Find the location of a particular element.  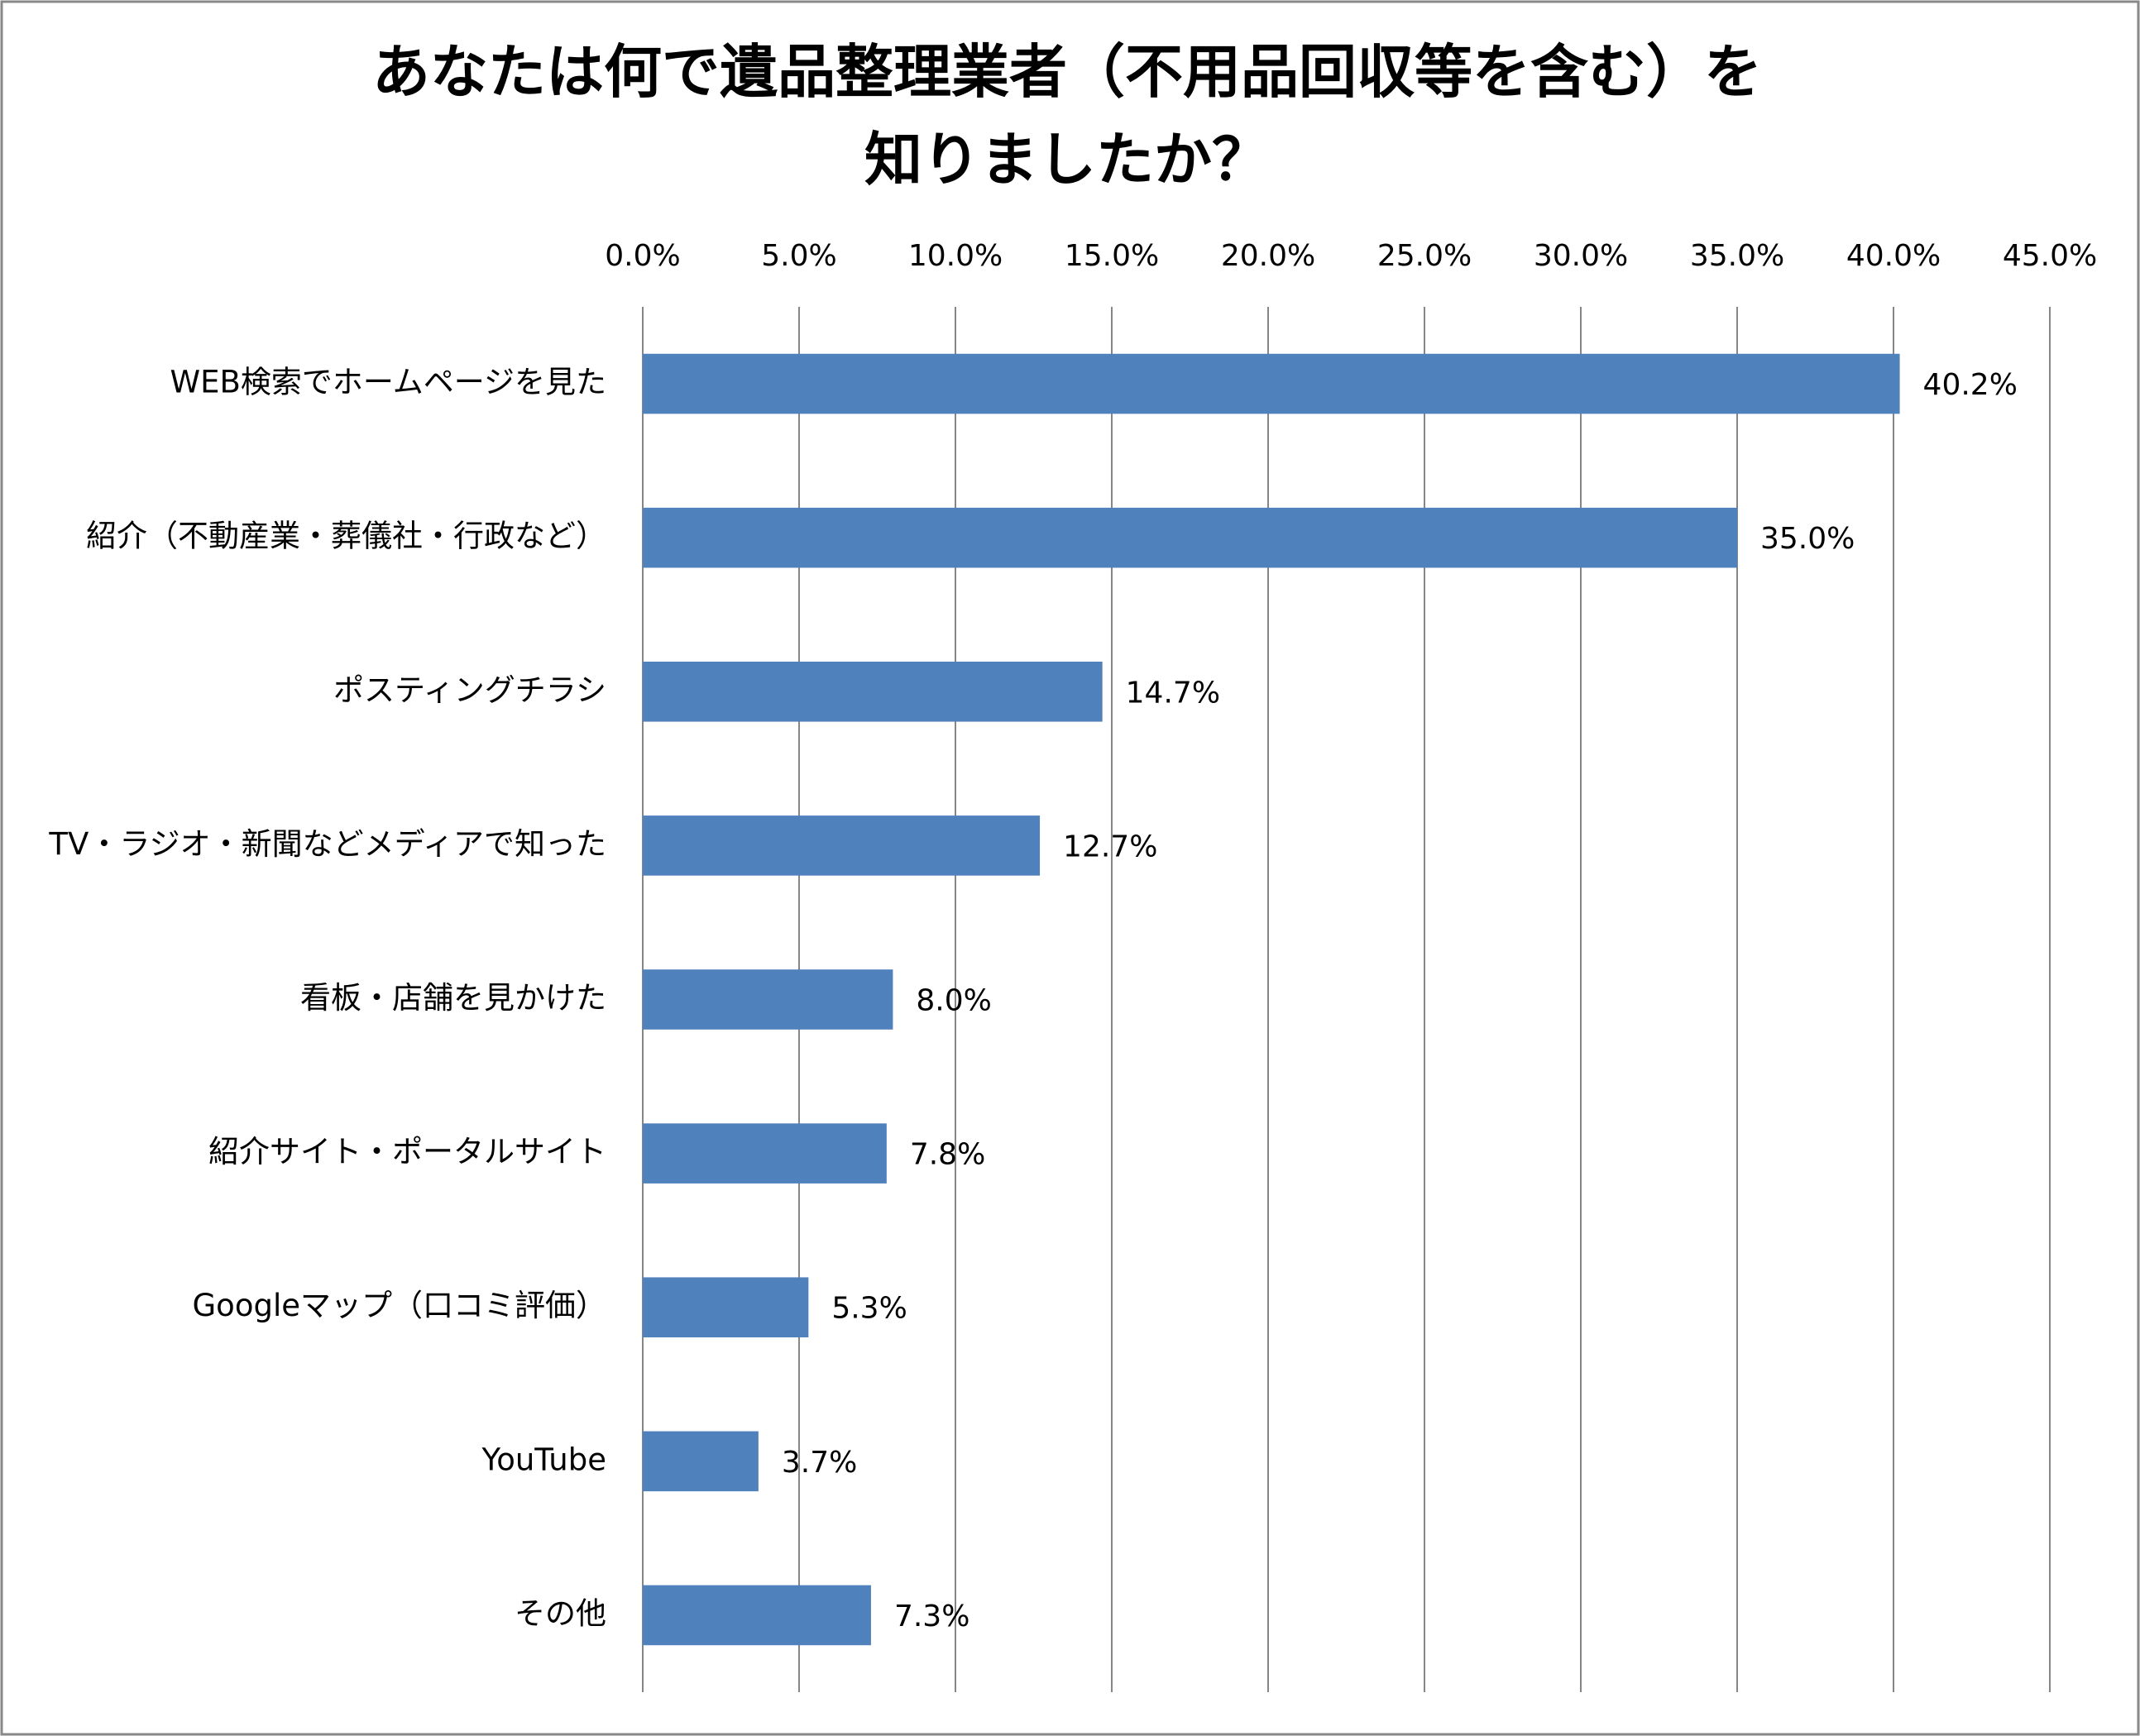

value-label: 7.3% is located at coordinates (931, 1616).